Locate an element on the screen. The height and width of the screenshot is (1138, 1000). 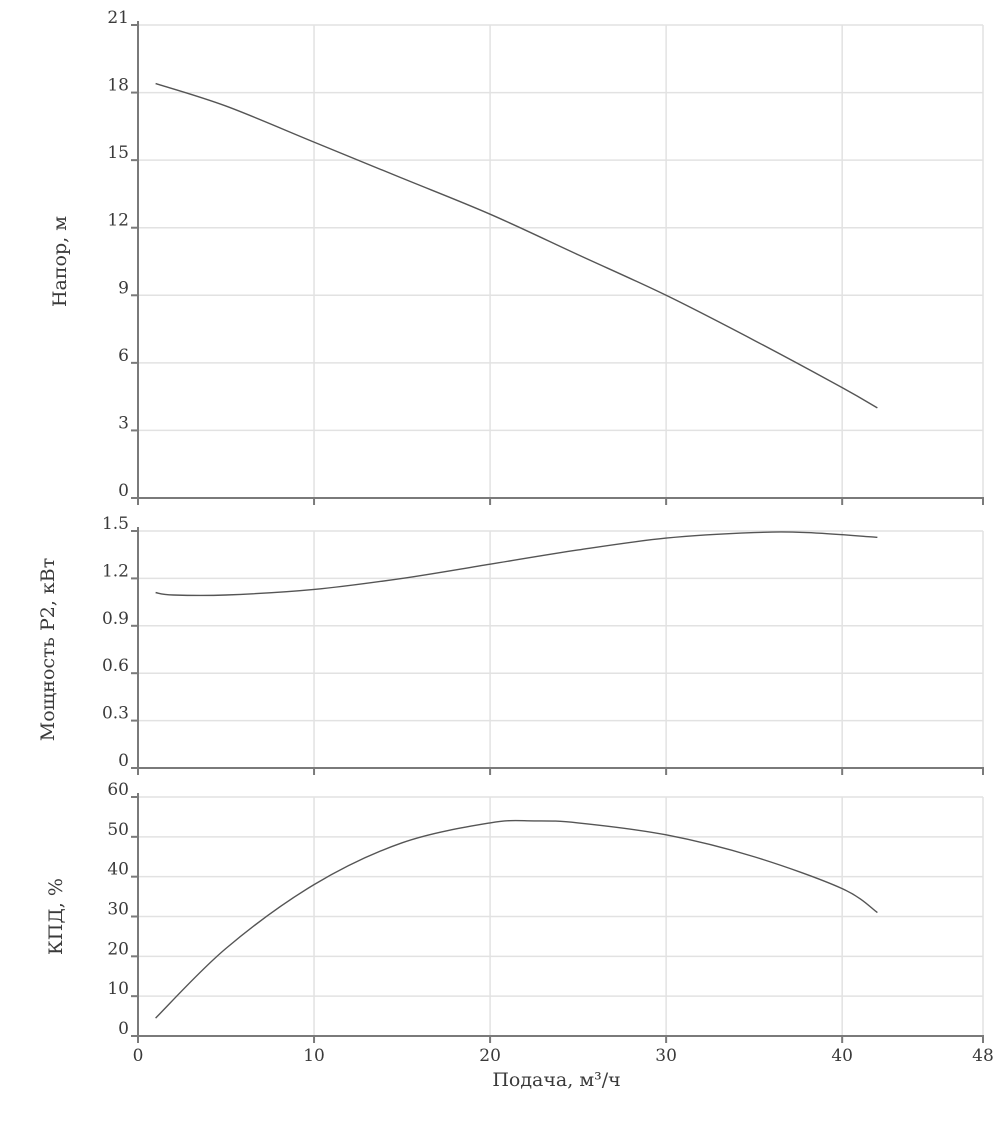
y-tick-label: 12 is located at coordinates (118, 221).